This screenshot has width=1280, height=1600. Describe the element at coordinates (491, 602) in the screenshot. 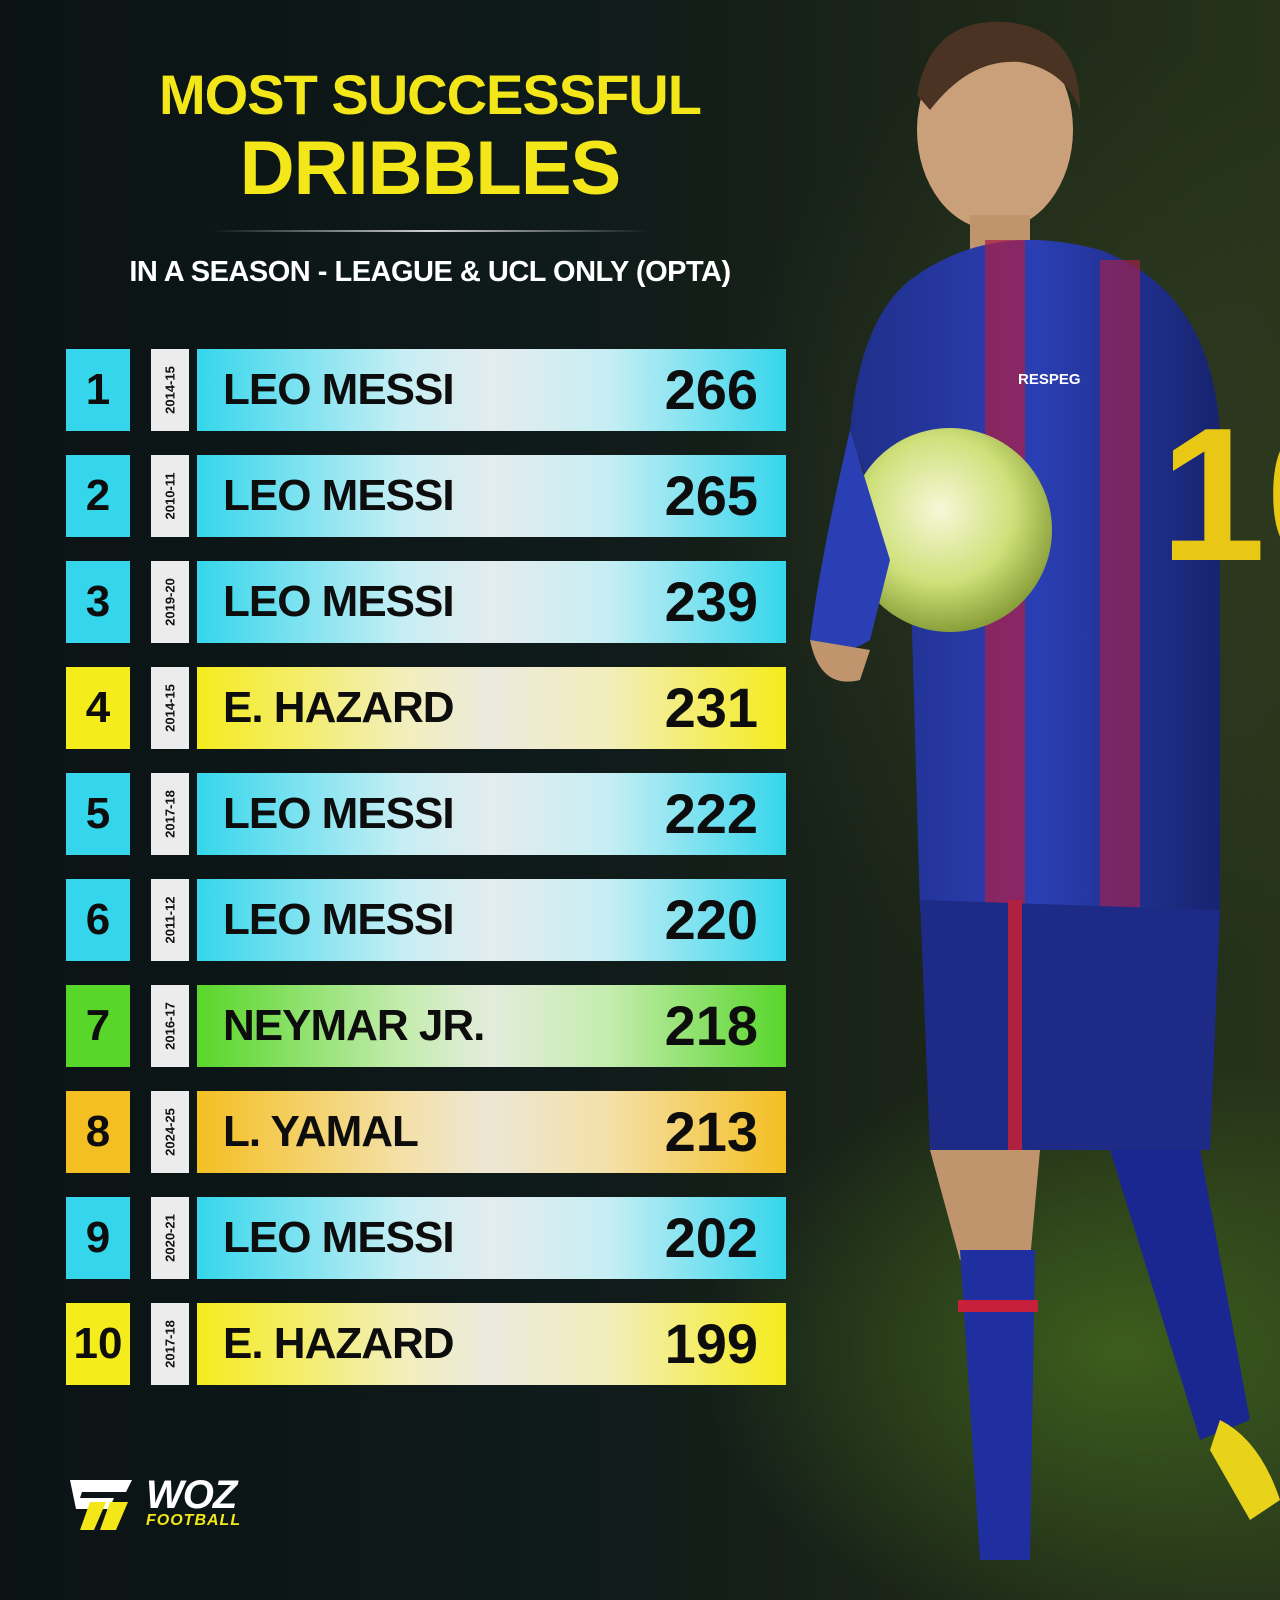

I see `player-bar: LEO MESSI 239` at that location.